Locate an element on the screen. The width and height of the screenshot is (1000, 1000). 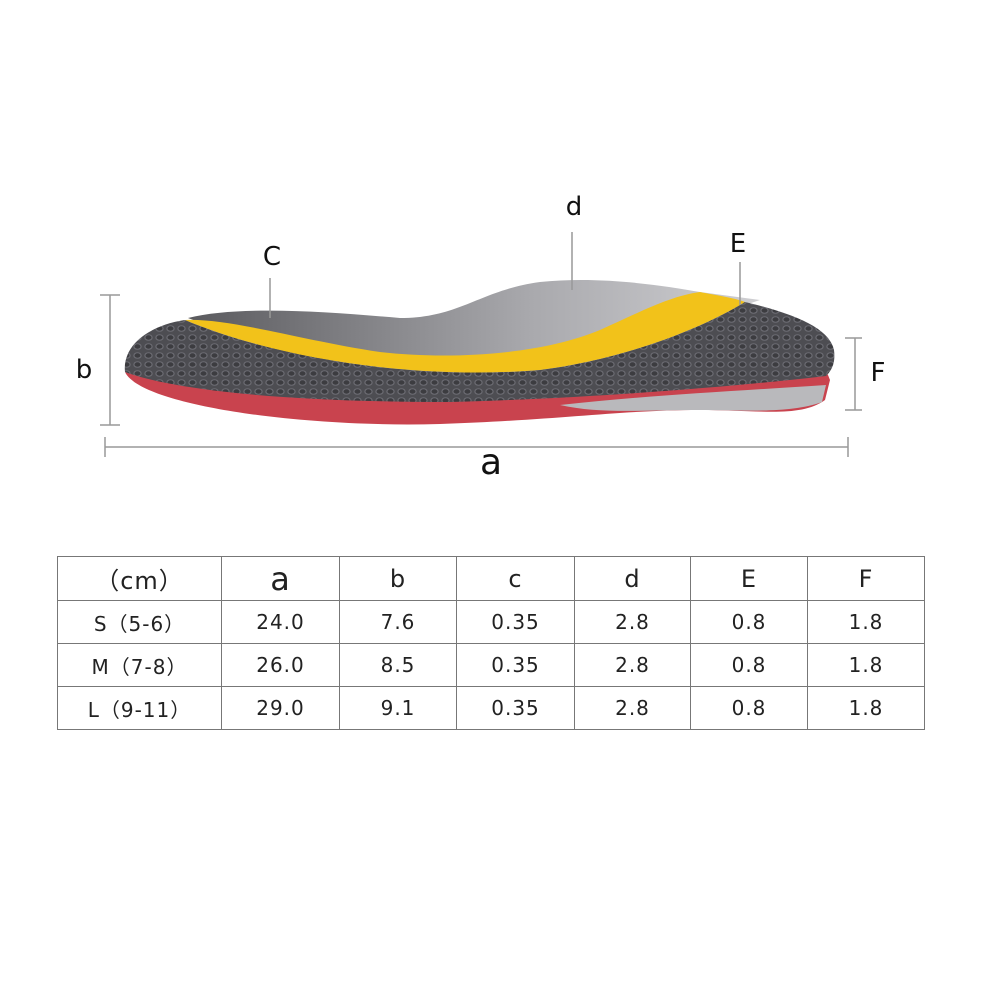
insole-sole is located at coordinates (477, 397).